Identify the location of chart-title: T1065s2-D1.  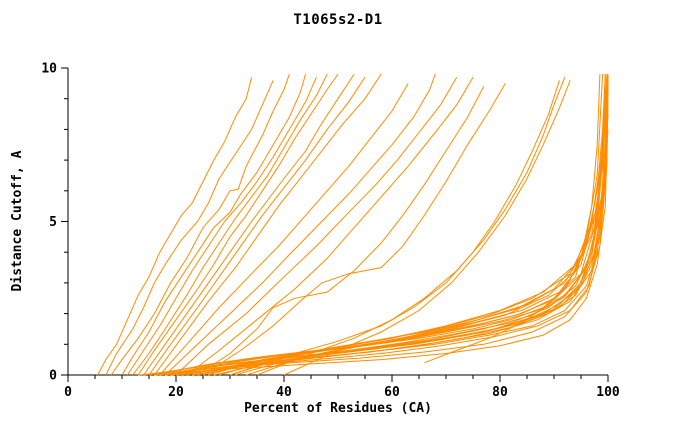
(338, 20).